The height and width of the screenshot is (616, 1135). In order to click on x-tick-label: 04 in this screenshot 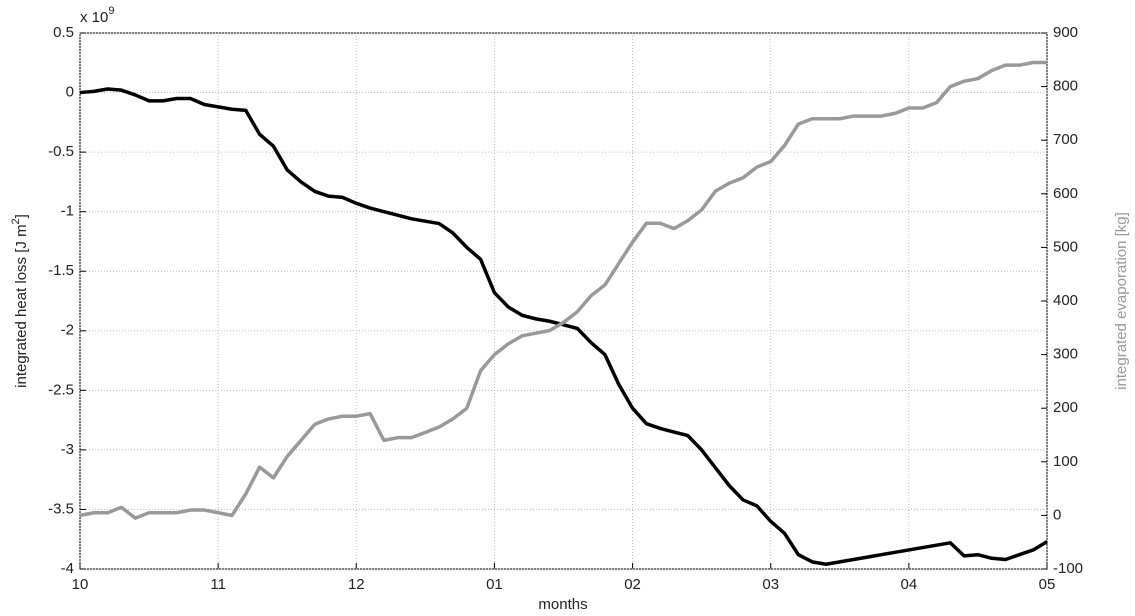, I will do `click(909, 584)`.